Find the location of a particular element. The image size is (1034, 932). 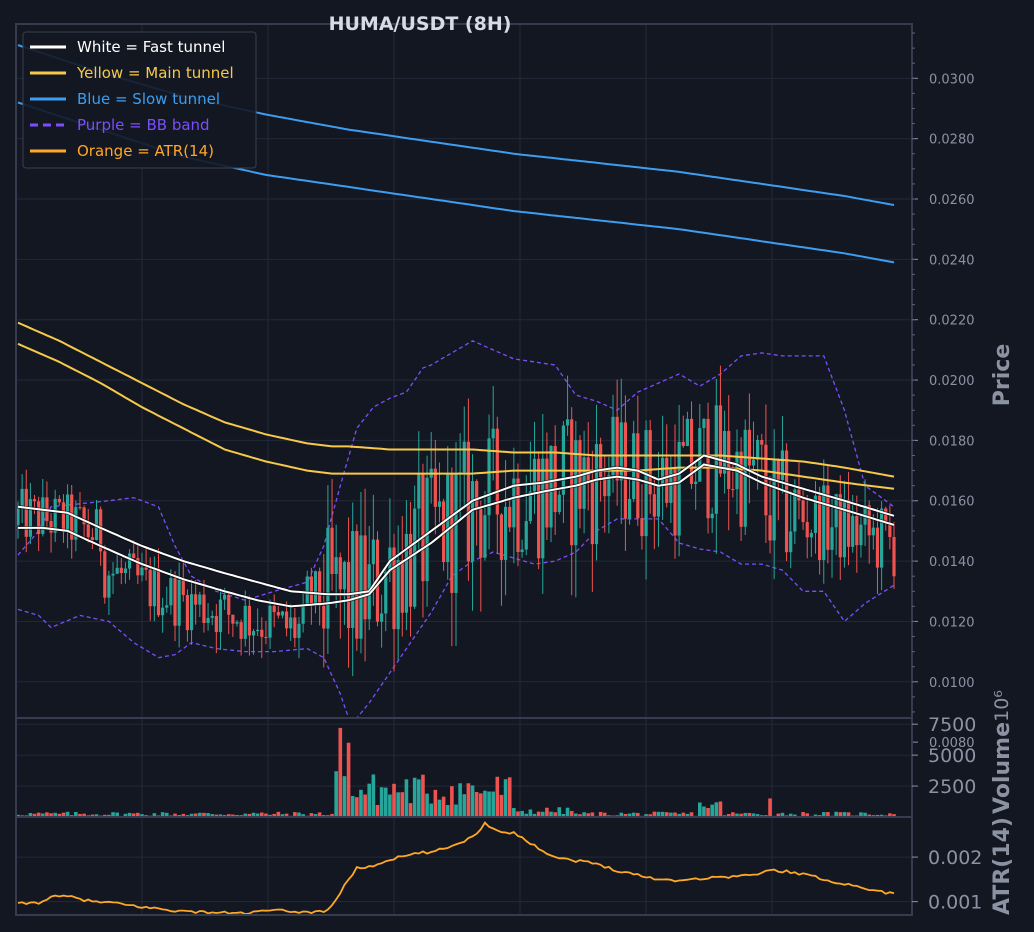

chart-title: HUMA/USDT (8H) is located at coordinates (420, 24).